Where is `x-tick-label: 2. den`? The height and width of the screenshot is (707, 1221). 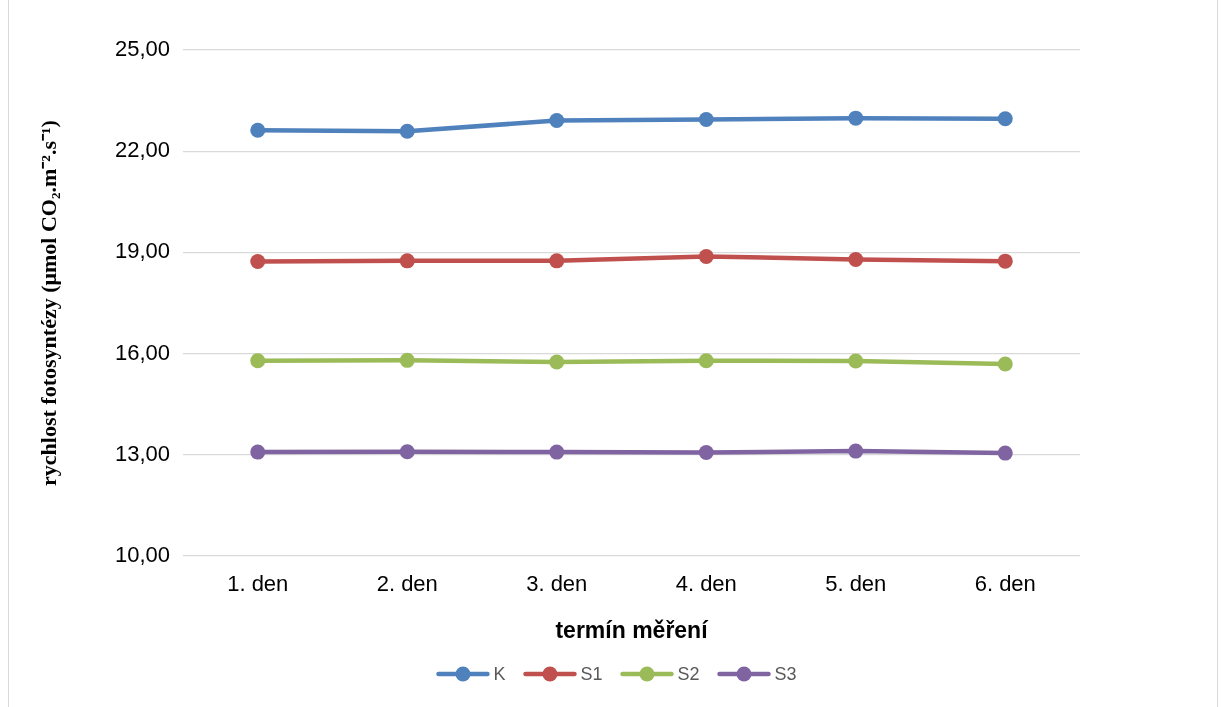
x-tick-label: 2. den is located at coordinates (407, 584).